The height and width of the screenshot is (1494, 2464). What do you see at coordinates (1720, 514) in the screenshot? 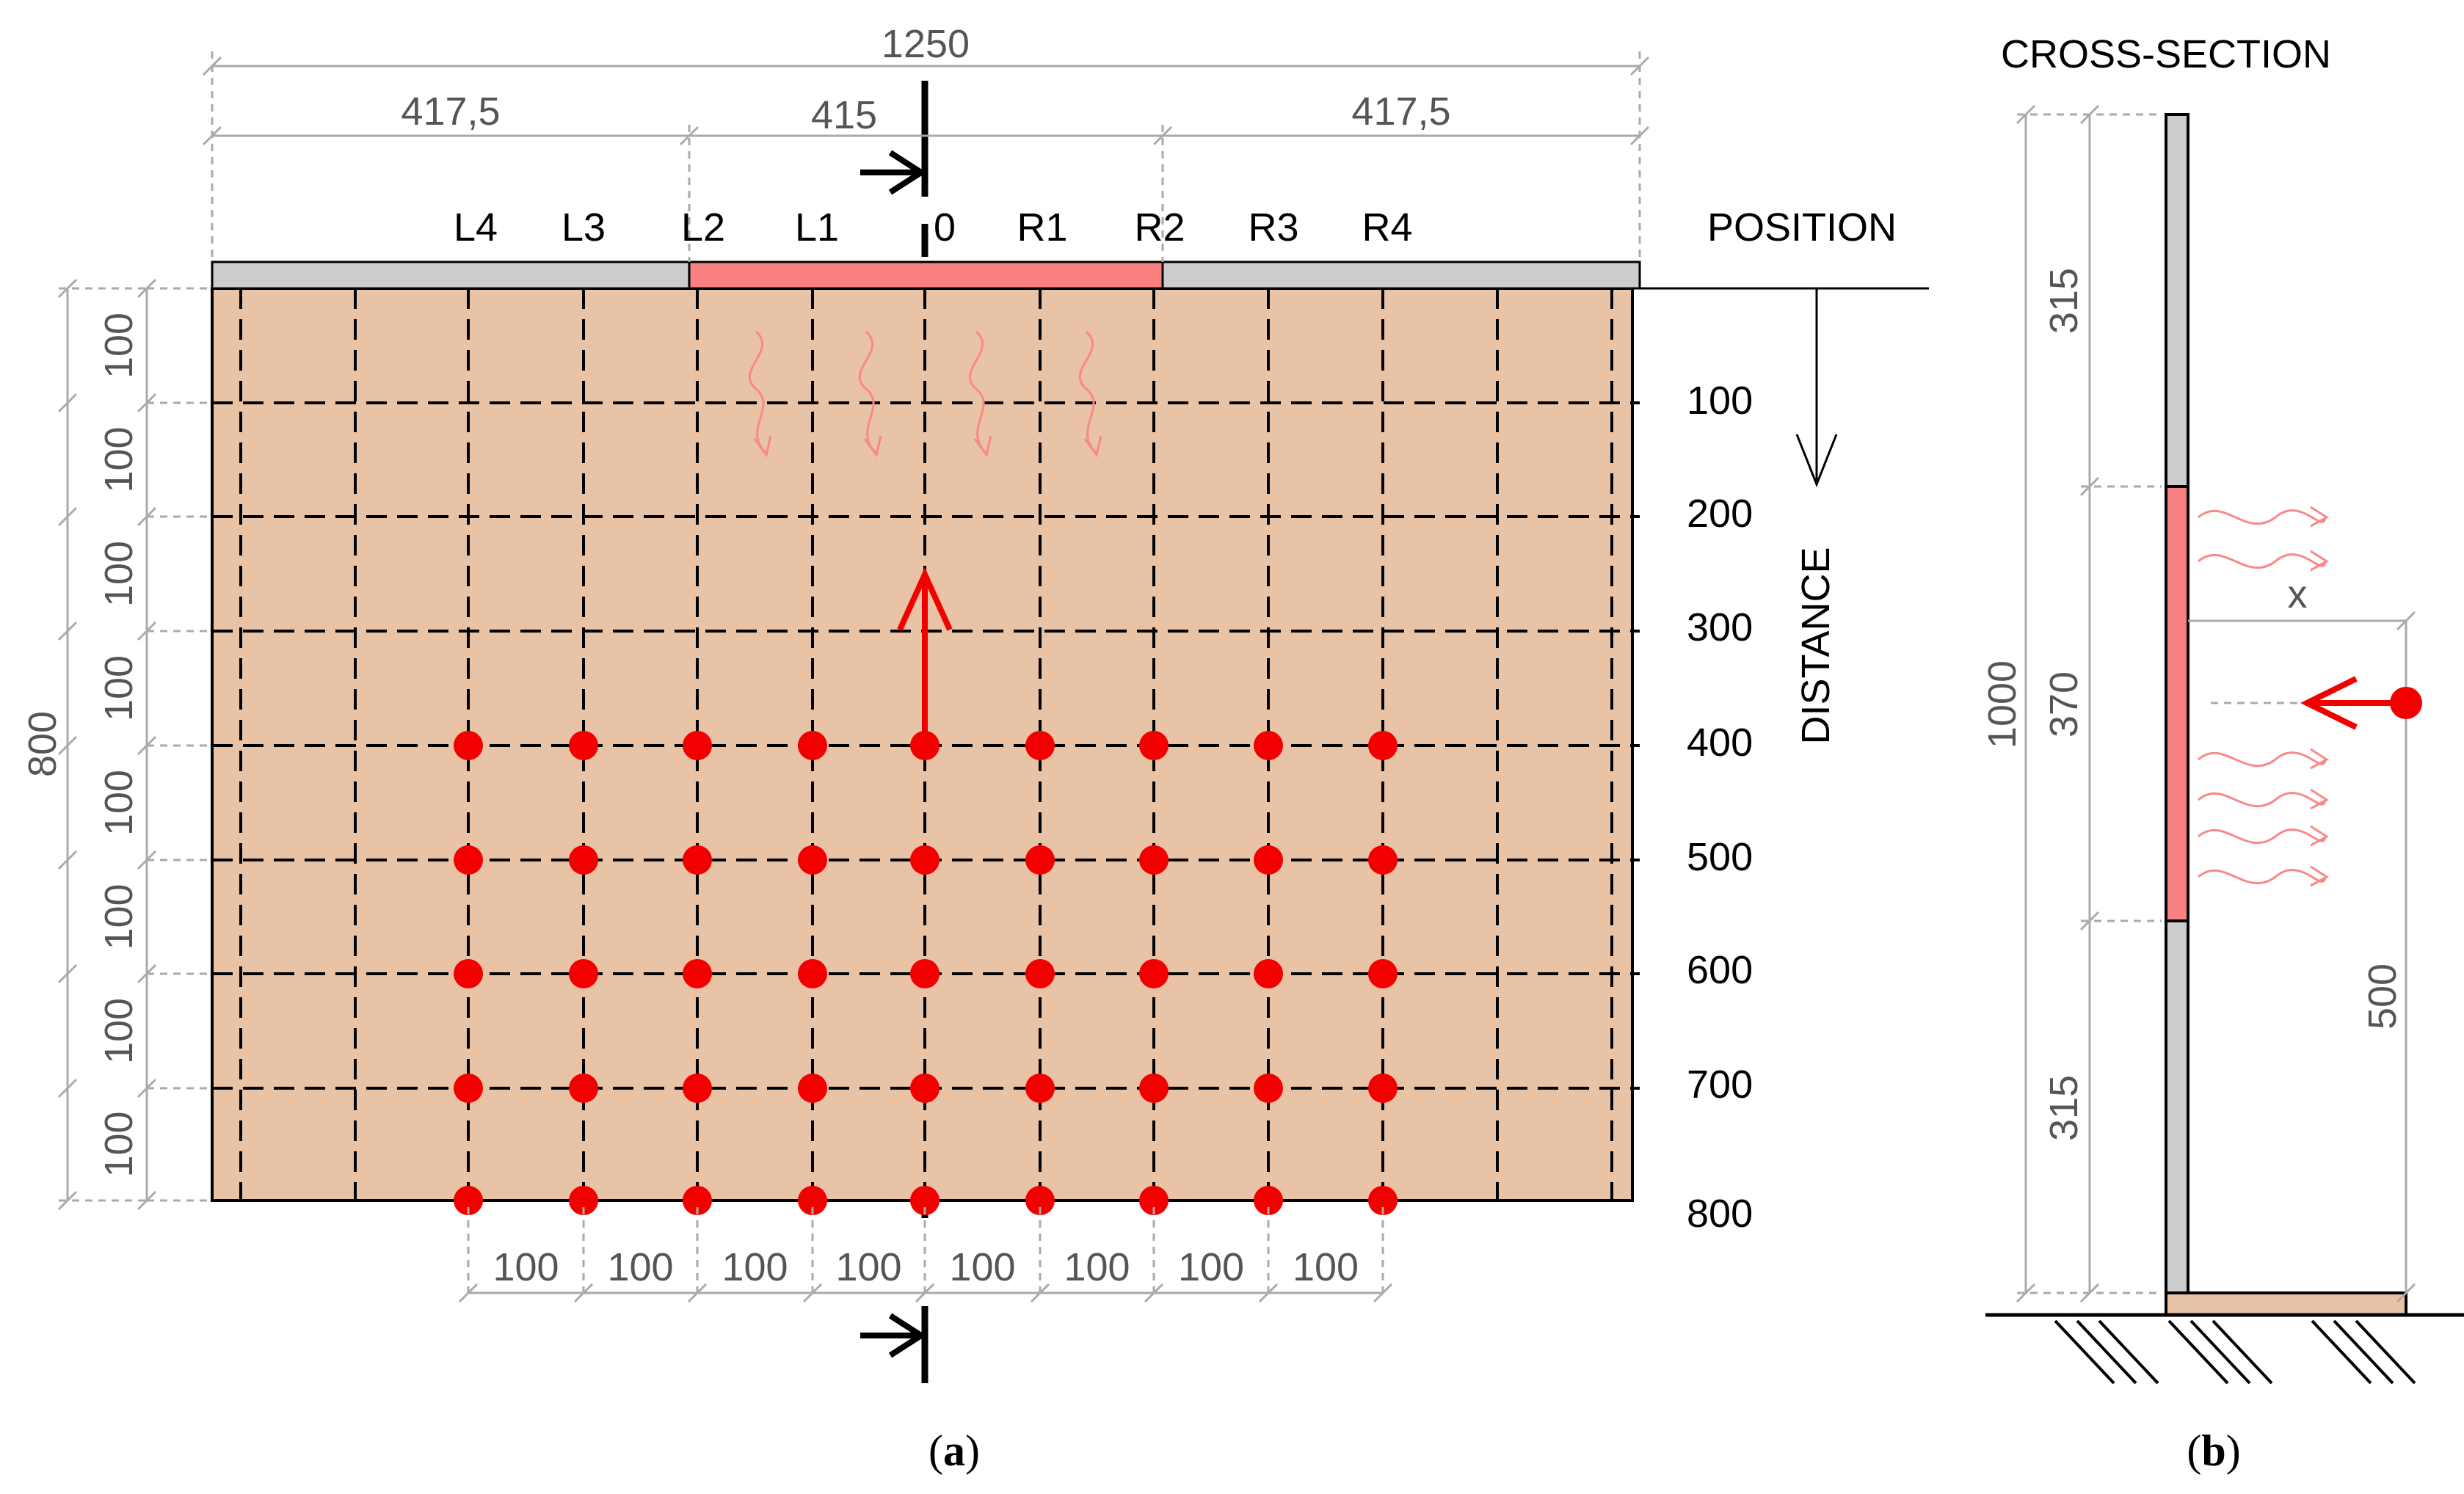
I see `distance-label: 200` at bounding box center [1720, 514].